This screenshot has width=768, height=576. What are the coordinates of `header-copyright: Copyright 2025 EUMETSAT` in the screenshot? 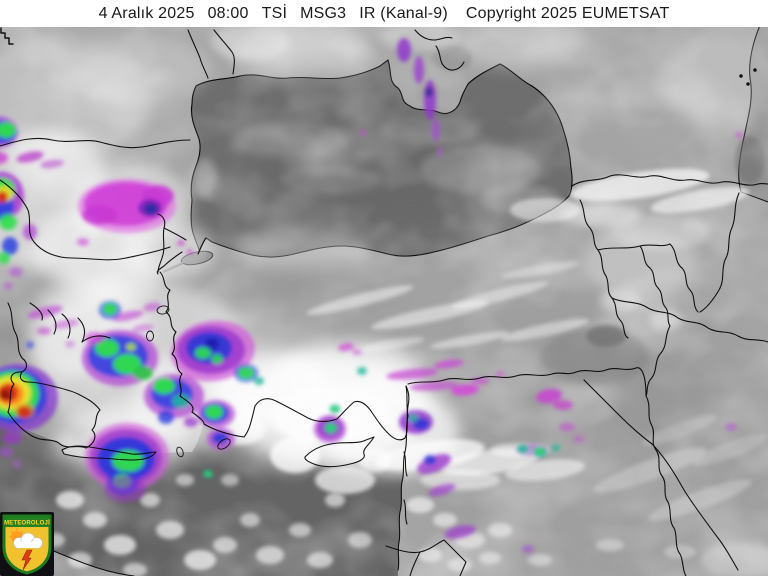 It's located at (567, 13).